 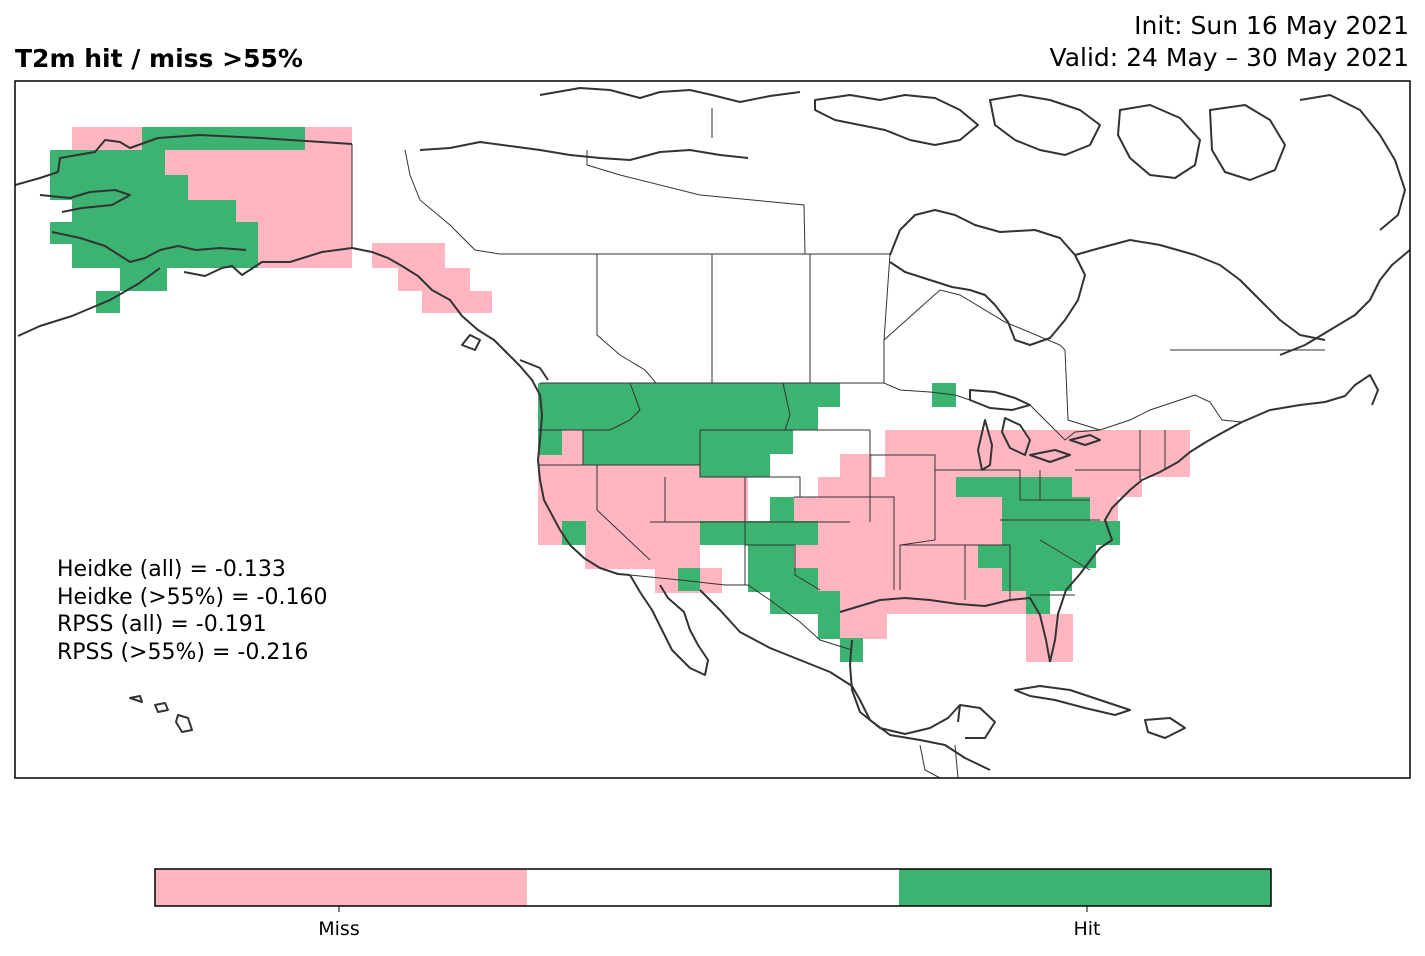 I want to click on heidke-all: Heidke (all) = -0.133, so click(x=171, y=569).